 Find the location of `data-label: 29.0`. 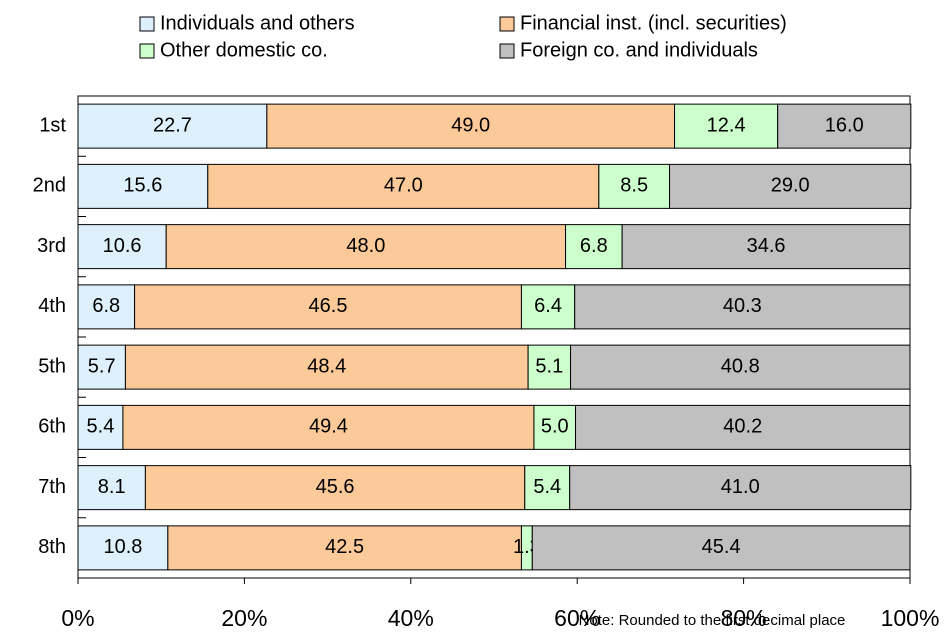

data-label: 29.0 is located at coordinates (790, 186).